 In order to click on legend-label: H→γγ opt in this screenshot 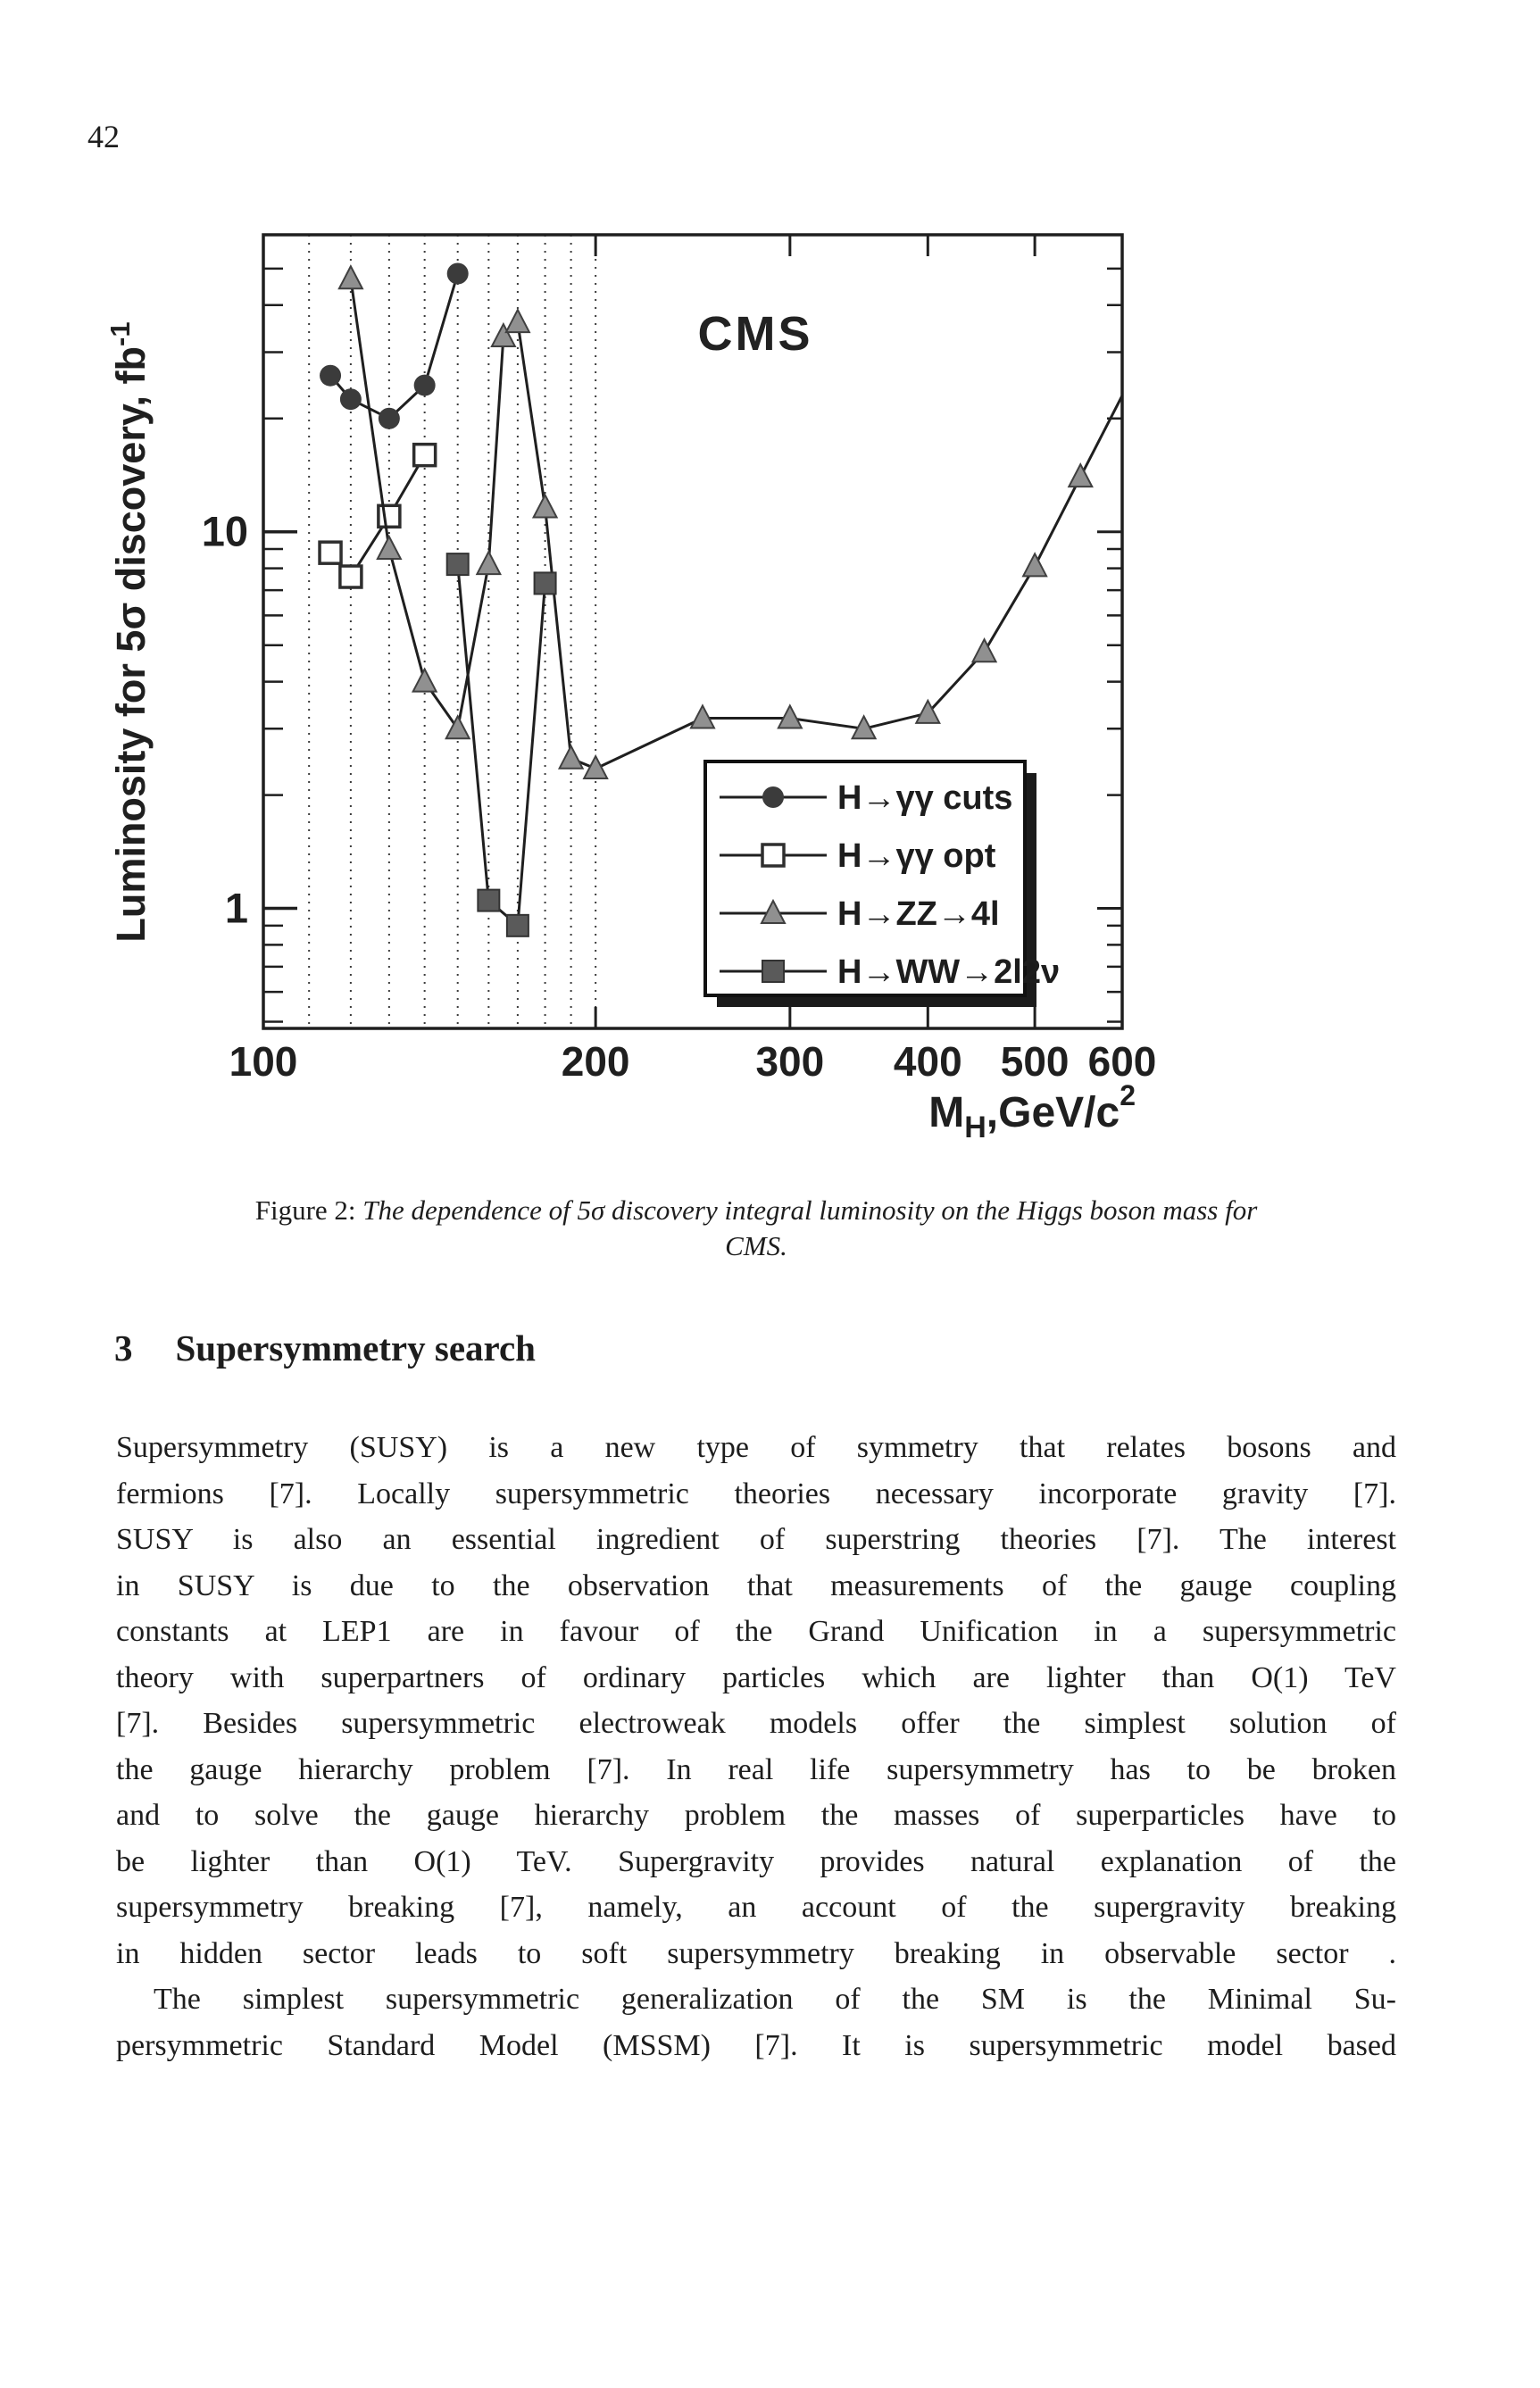, I will do `click(916, 856)`.